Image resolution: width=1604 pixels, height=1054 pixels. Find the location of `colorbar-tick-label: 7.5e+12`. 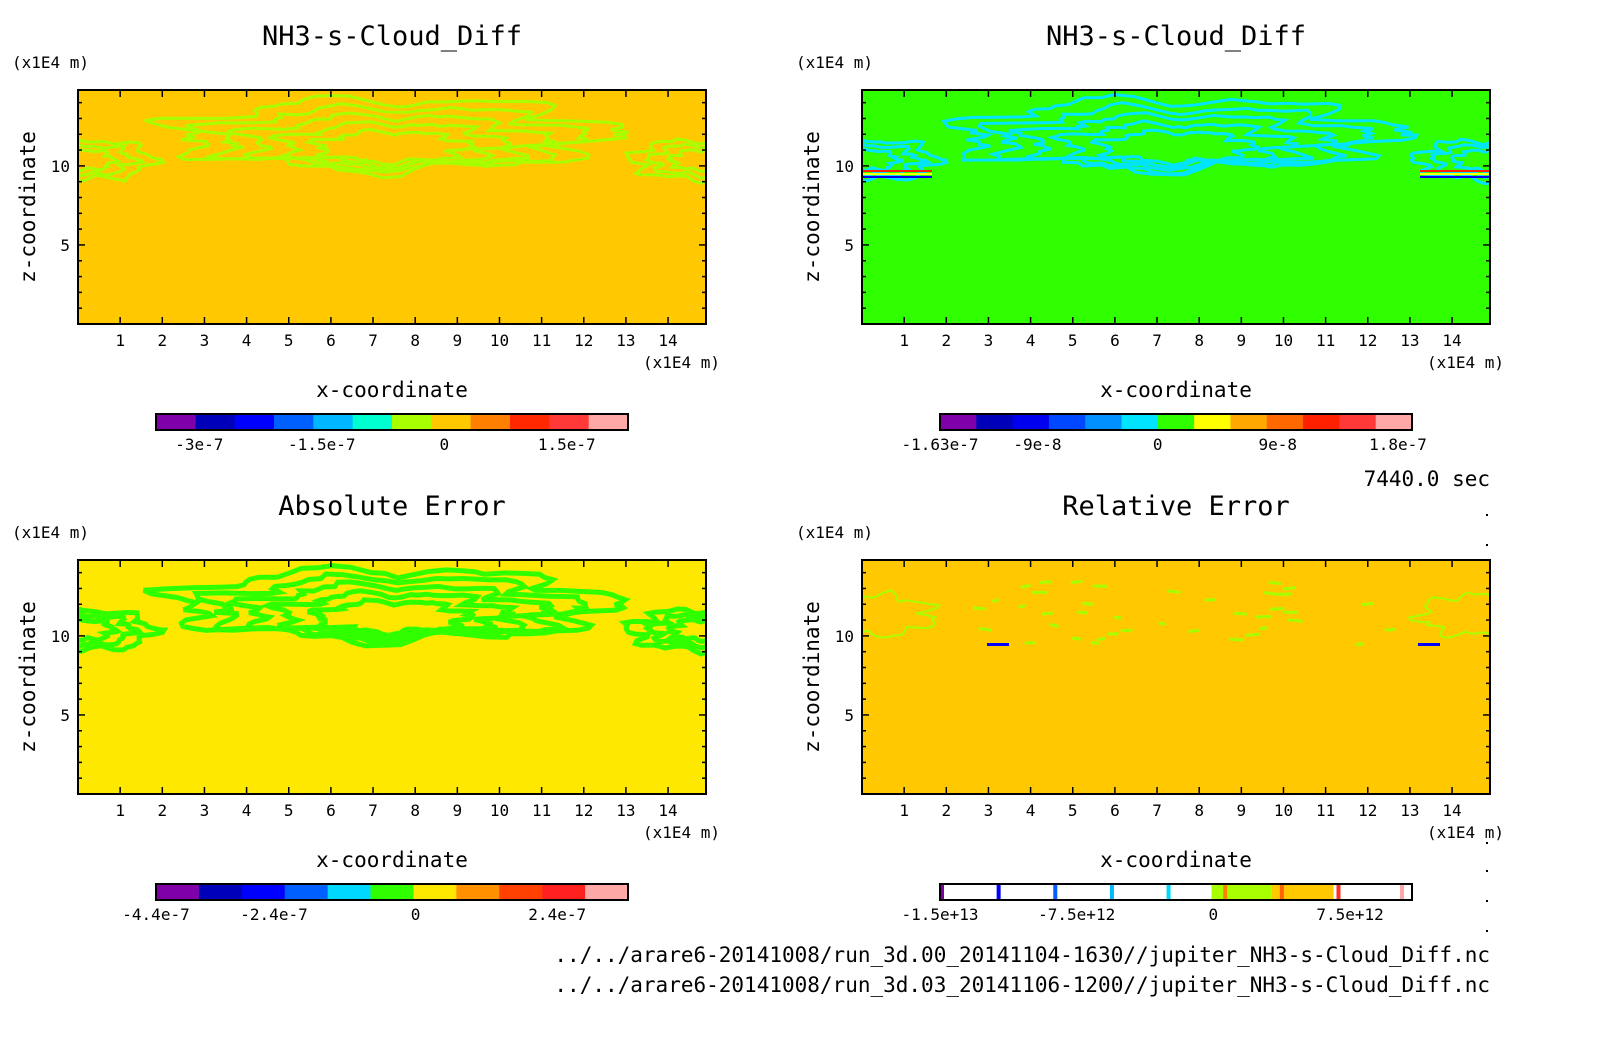

colorbar-tick-label: 7.5e+12 is located at coordinates (1349, 914).